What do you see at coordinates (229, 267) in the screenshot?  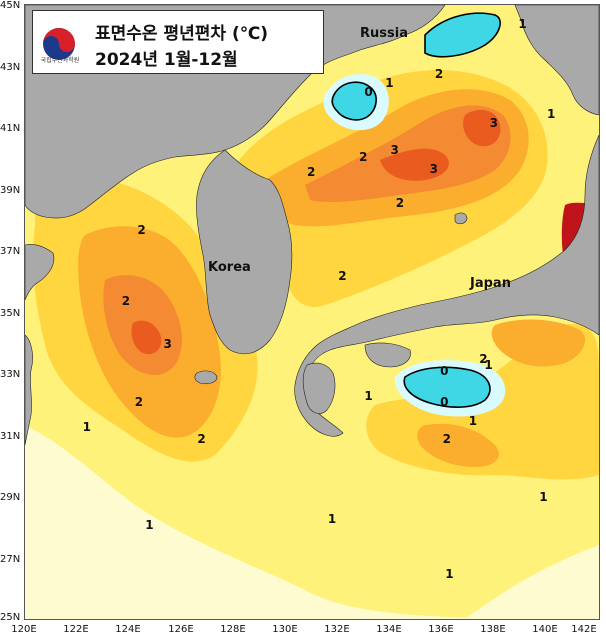 I see `place-label-korea: Korea` at bounding box center [229, 267].